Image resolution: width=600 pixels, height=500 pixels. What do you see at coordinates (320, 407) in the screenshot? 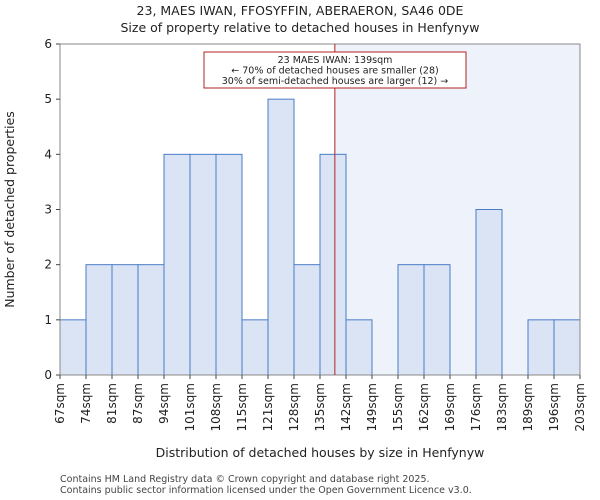
I see `x-tick-label: 135sqm` at bounding box center [320, 407].